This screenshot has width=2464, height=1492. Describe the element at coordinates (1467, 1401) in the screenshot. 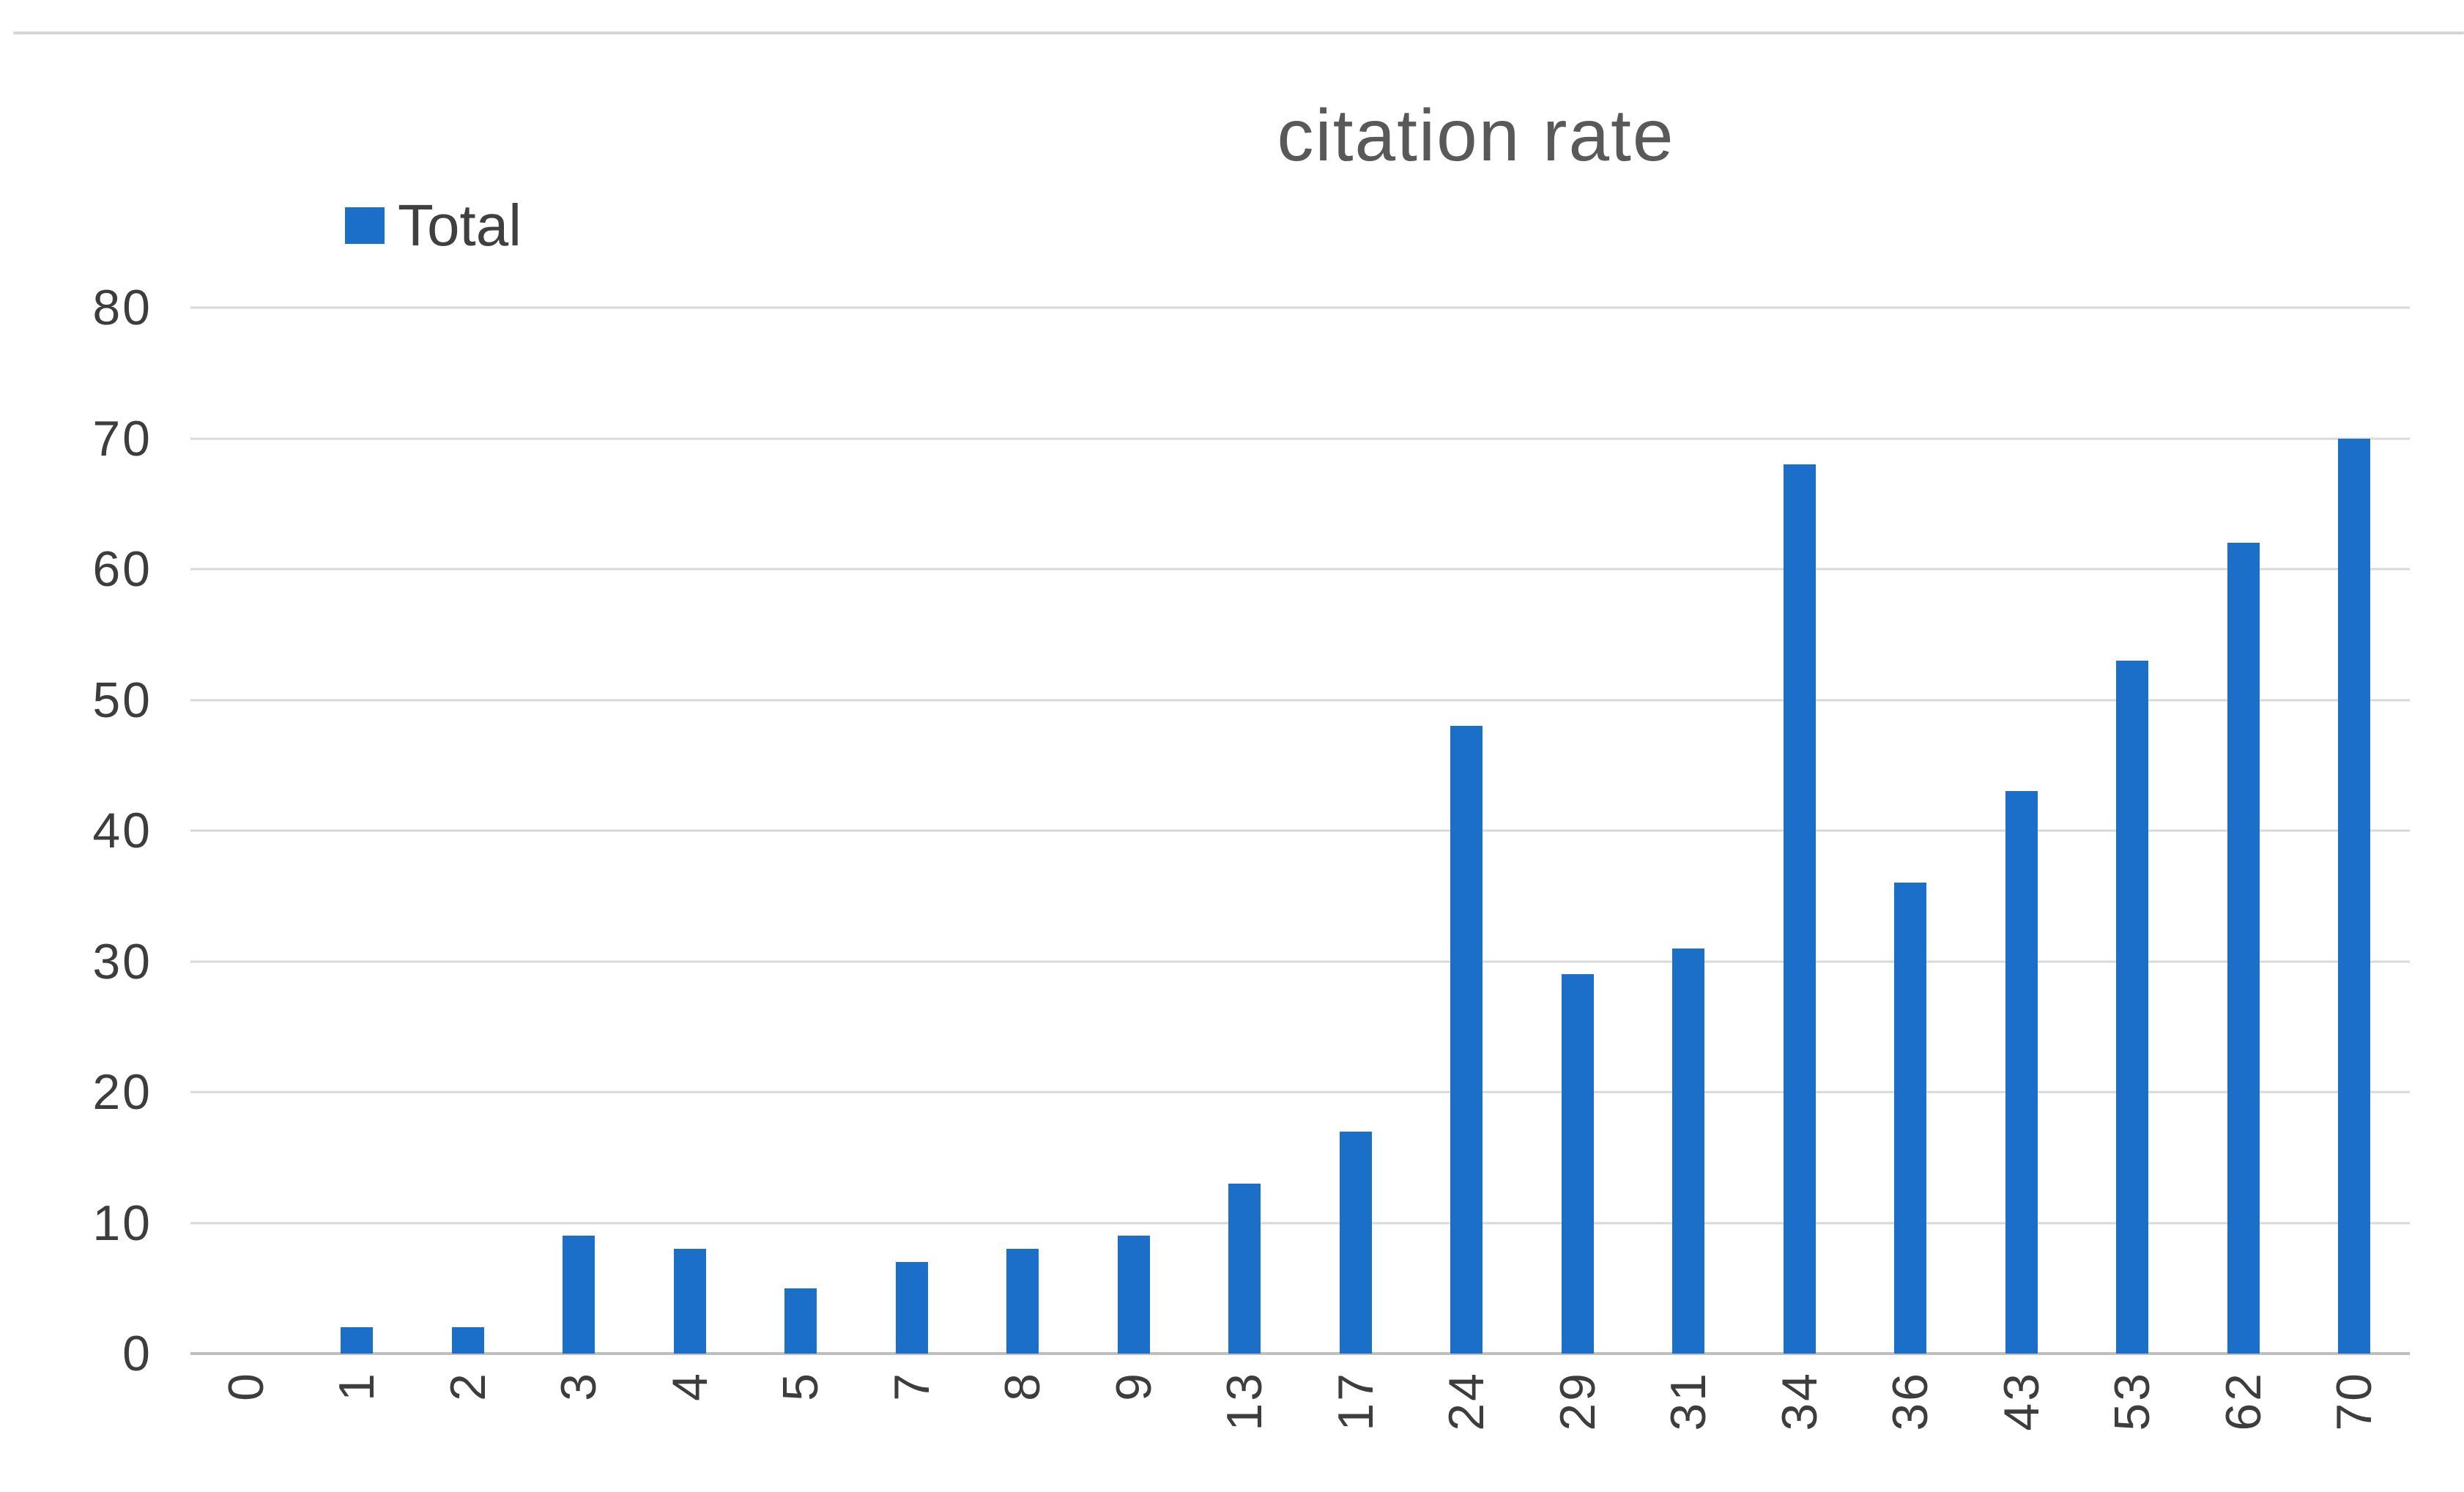

I see `x-slot-24: 24` at that location.